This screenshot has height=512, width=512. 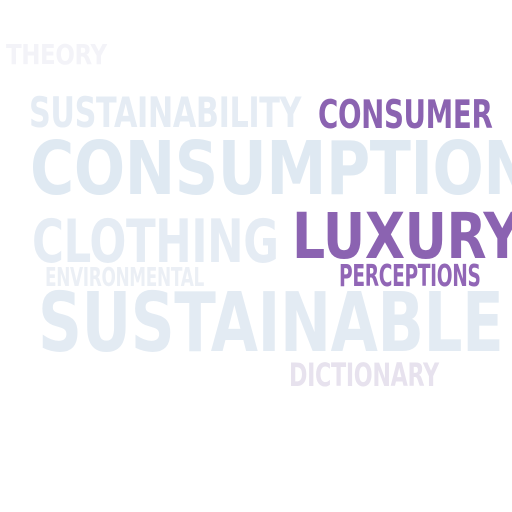 What do you see at coordinates (155, 242) in the screenshot?
I see `word-clothing: CLOTHING` at bounding box center [155, 242].